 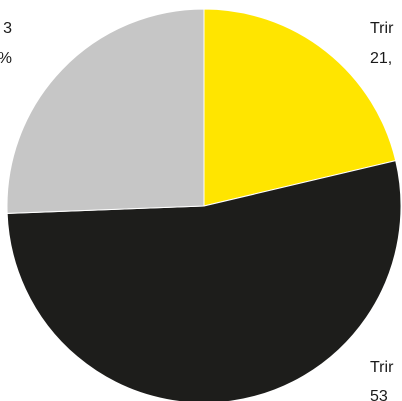 I want to click on slice-label-1-line2: 21,, so click(x=381, y=58).